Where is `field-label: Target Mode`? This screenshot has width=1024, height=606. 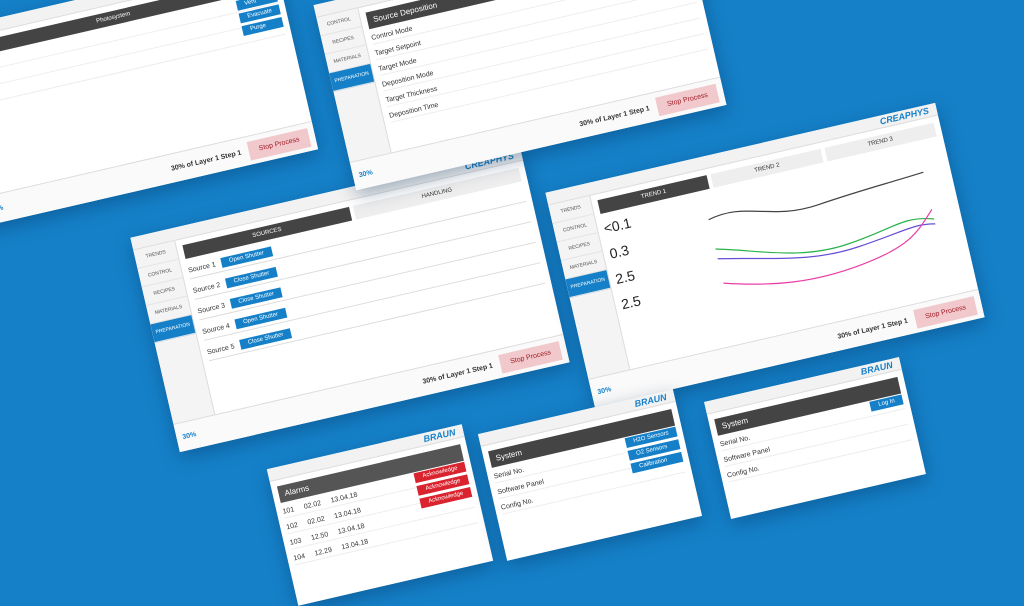 field-label: Target Mode is located at coordinates (397, 65).